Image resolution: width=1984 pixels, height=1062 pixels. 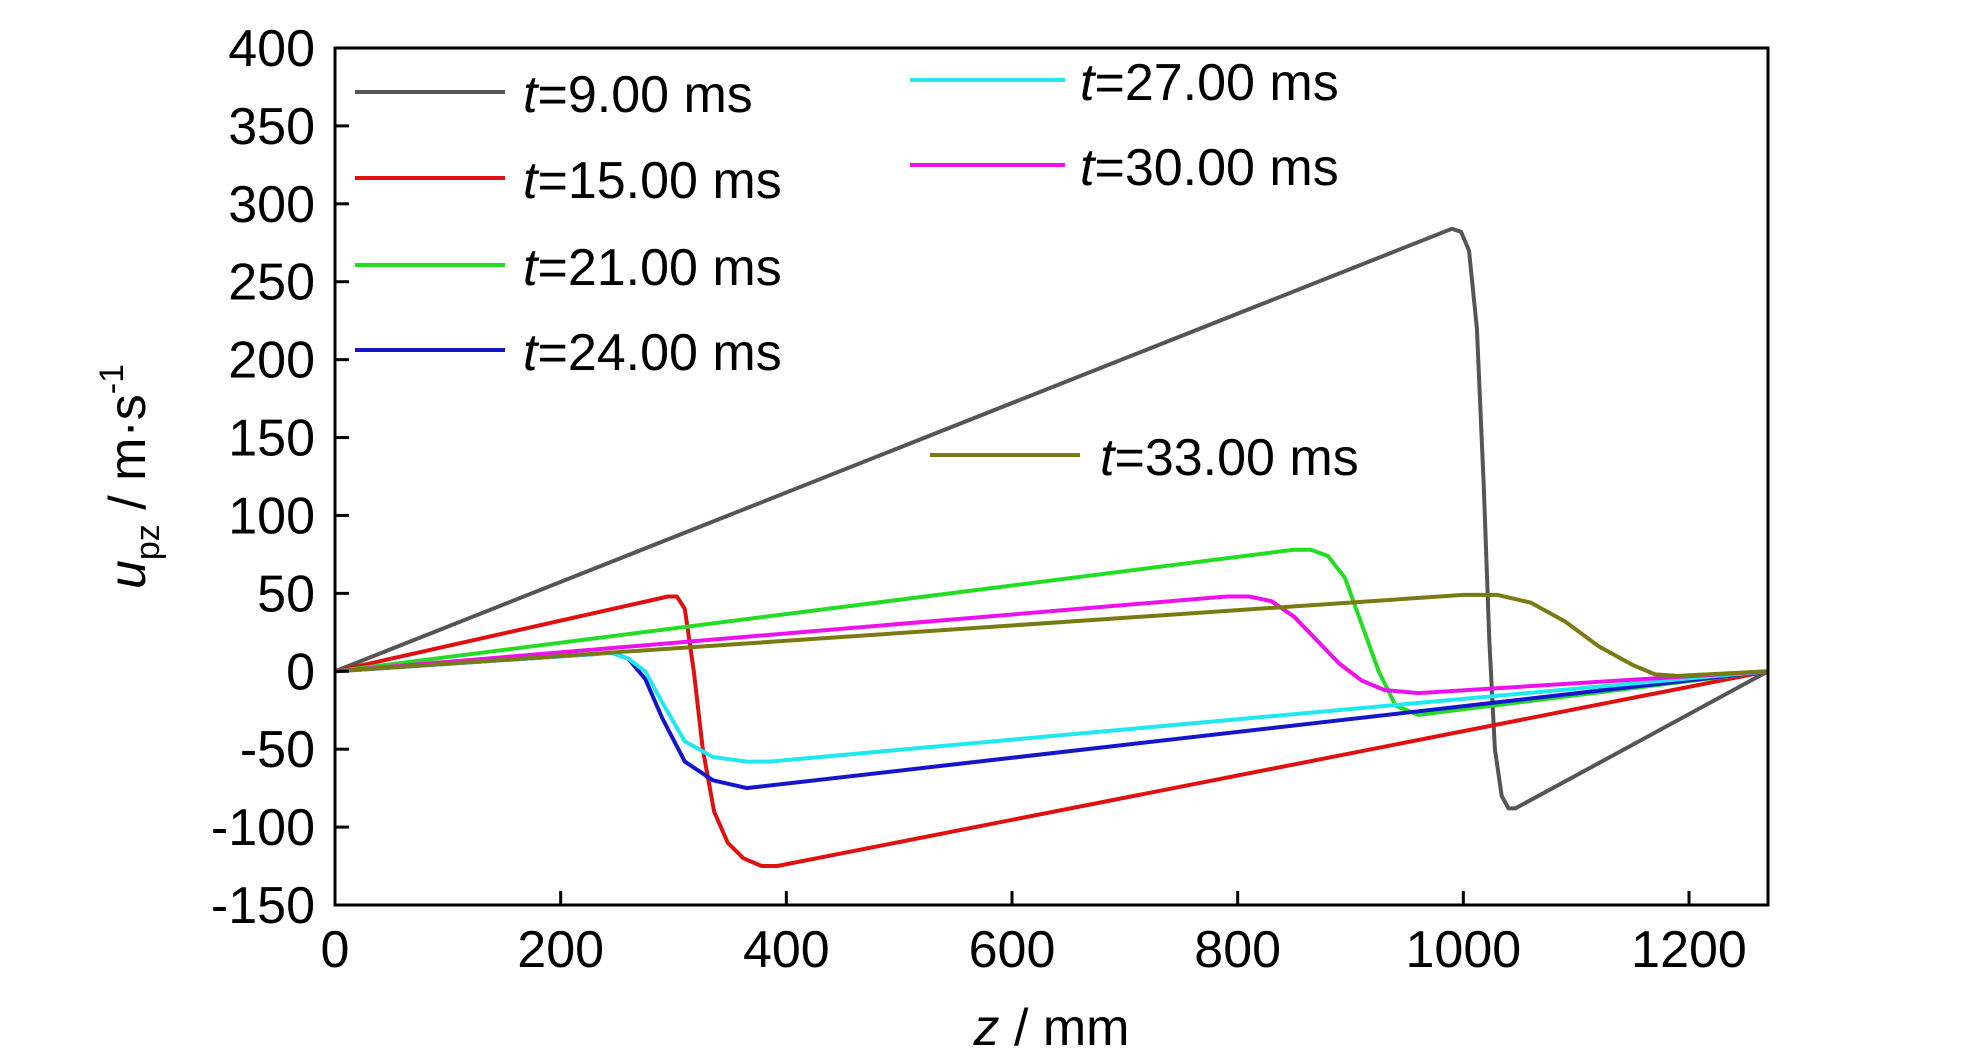 What do you see at coordinates (271, 516) in the screenshot?
I see `y-tick-label: 100` at bounding box center [271, 516].